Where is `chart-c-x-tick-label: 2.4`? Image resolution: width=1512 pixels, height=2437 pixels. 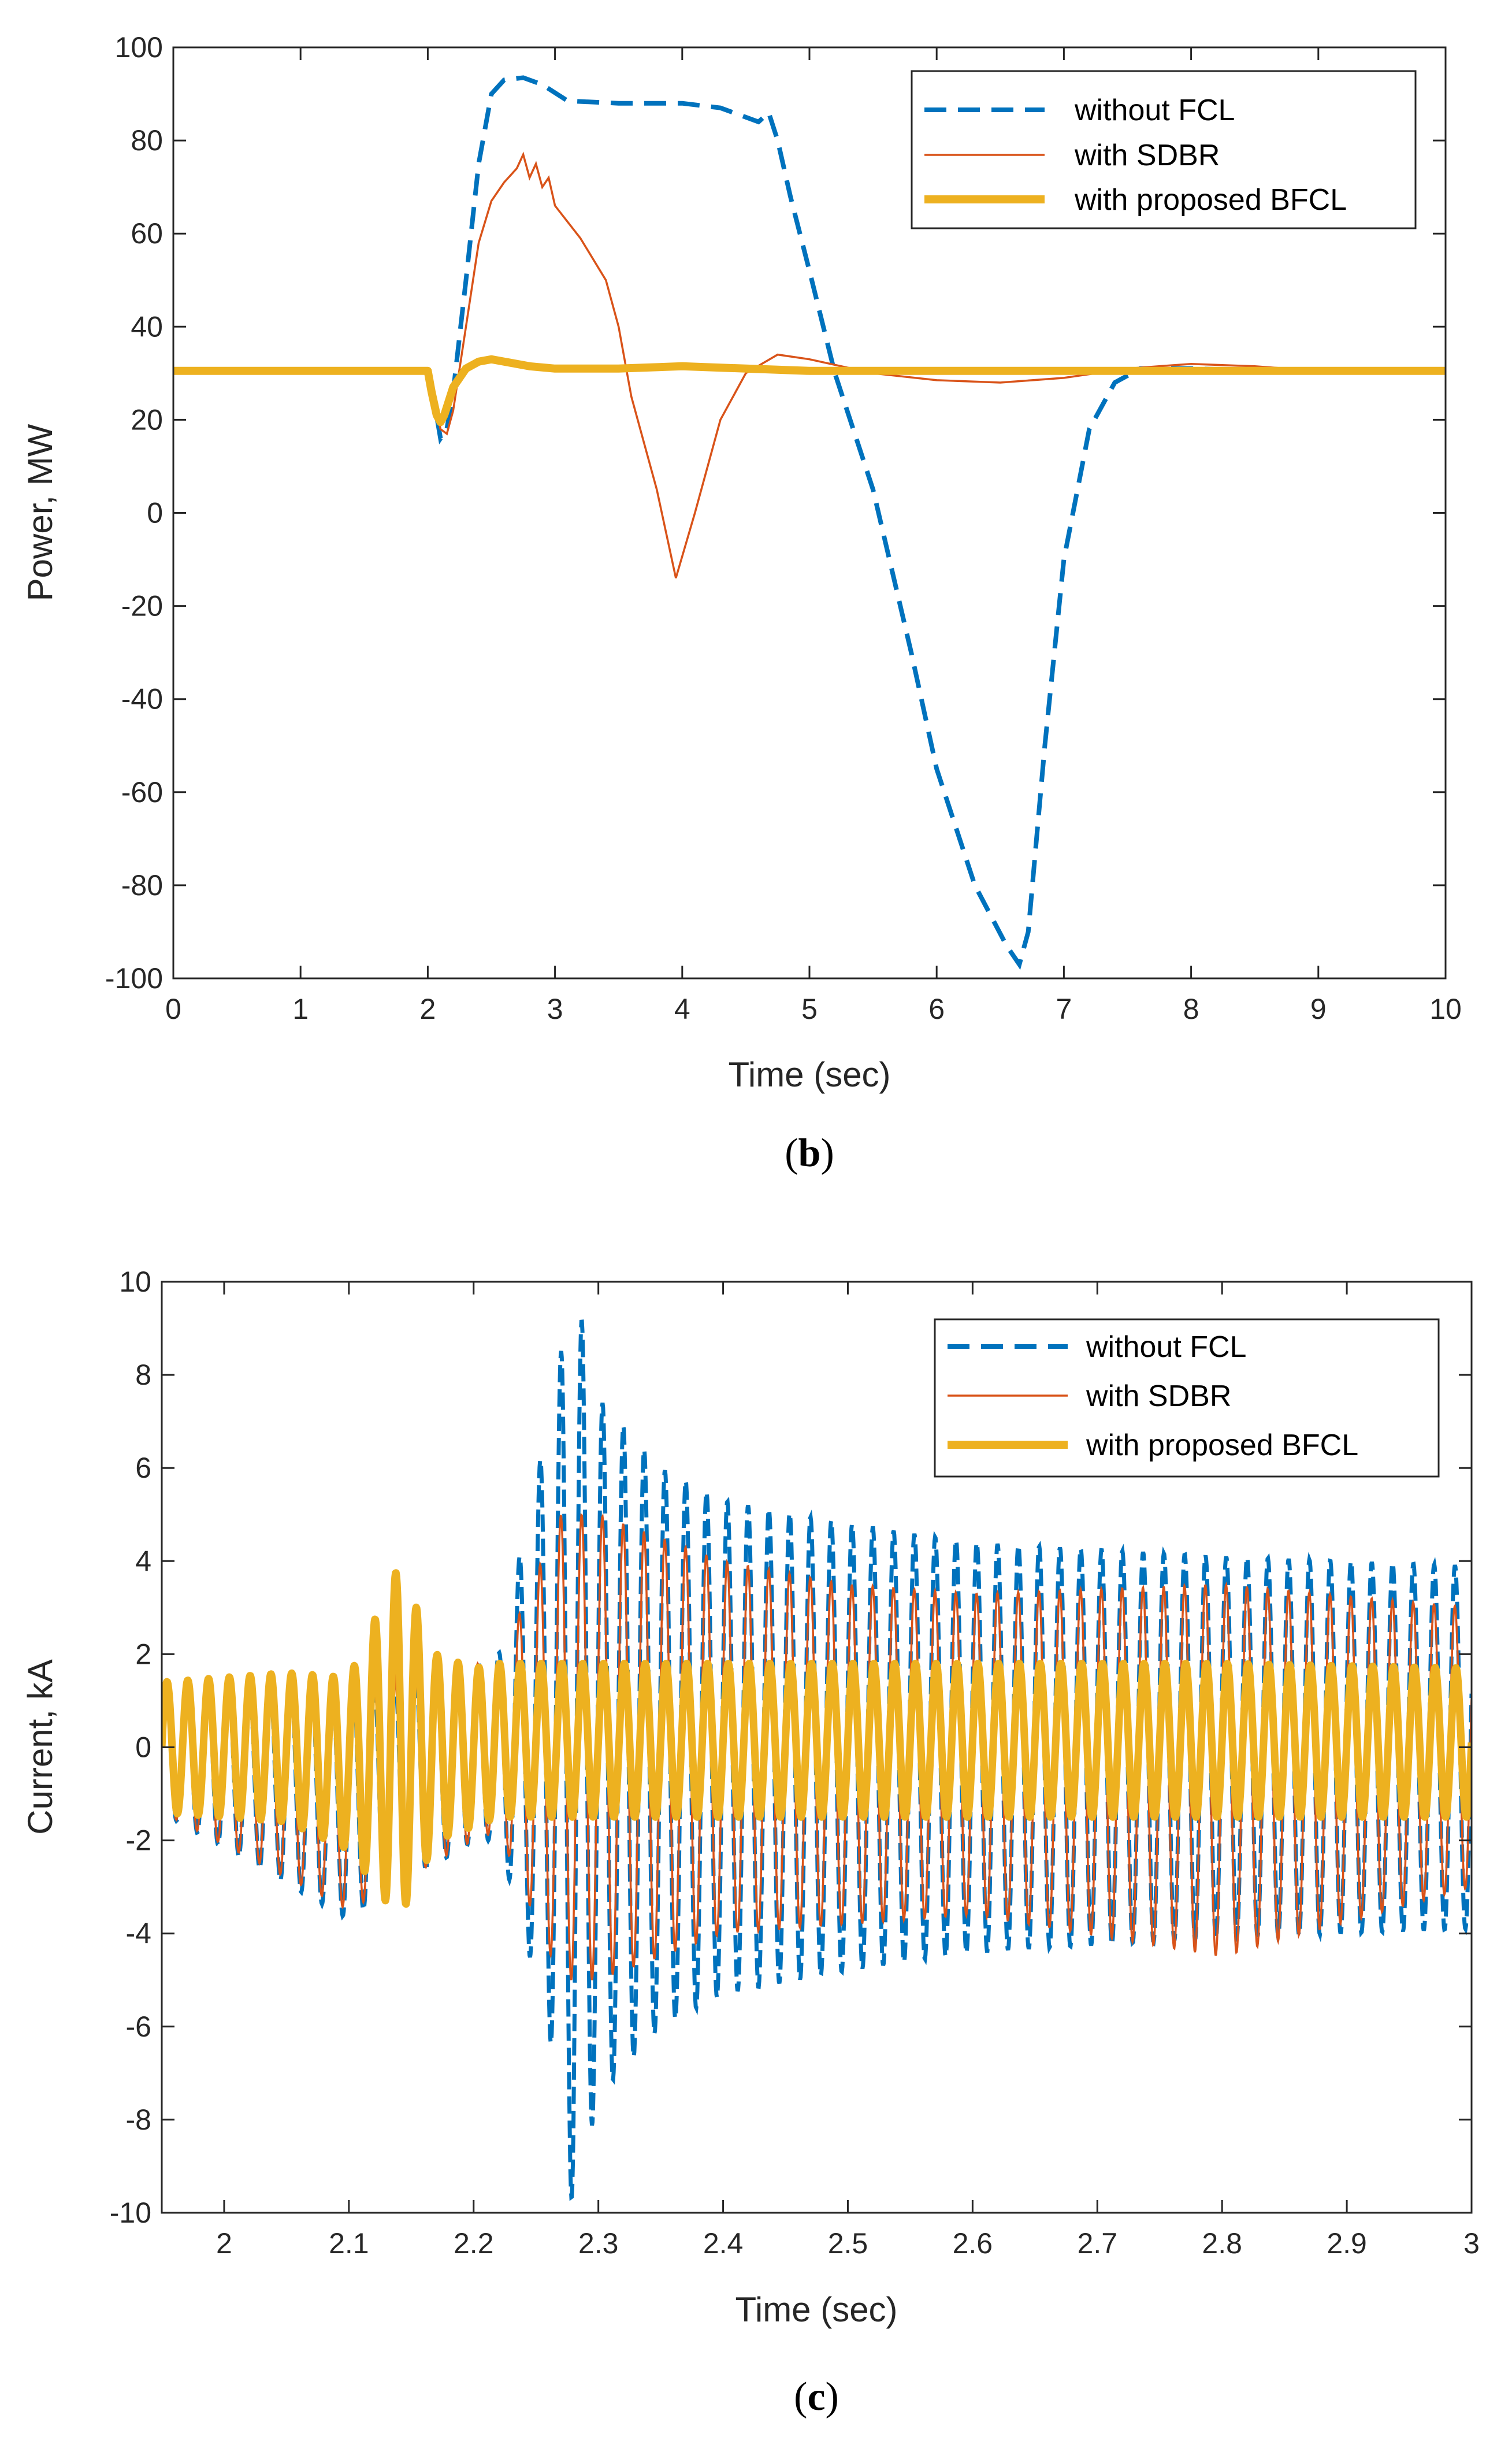
chart-c-x-tick-label: 2.4 is located at coordinates (723, 2243).